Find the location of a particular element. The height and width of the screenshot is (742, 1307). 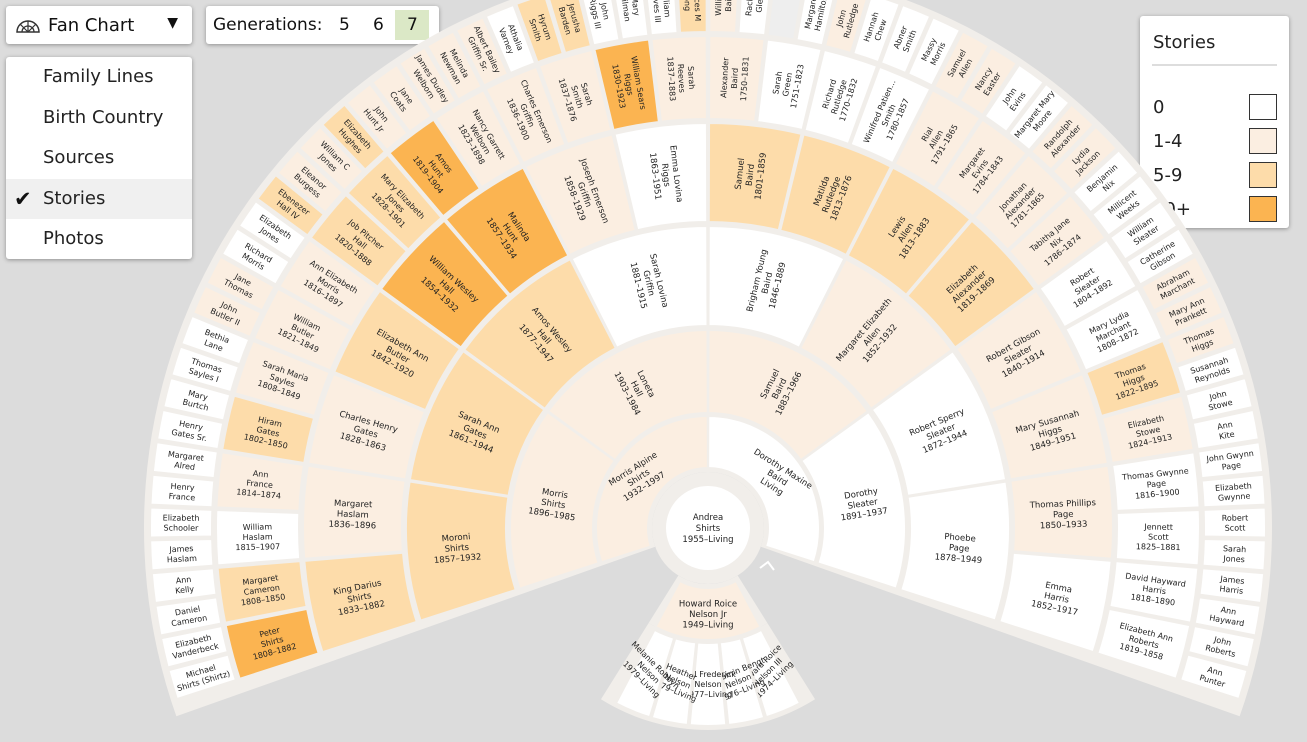

ancestor-wedge: JohnRoberts is located at coordinates (1222, 646).